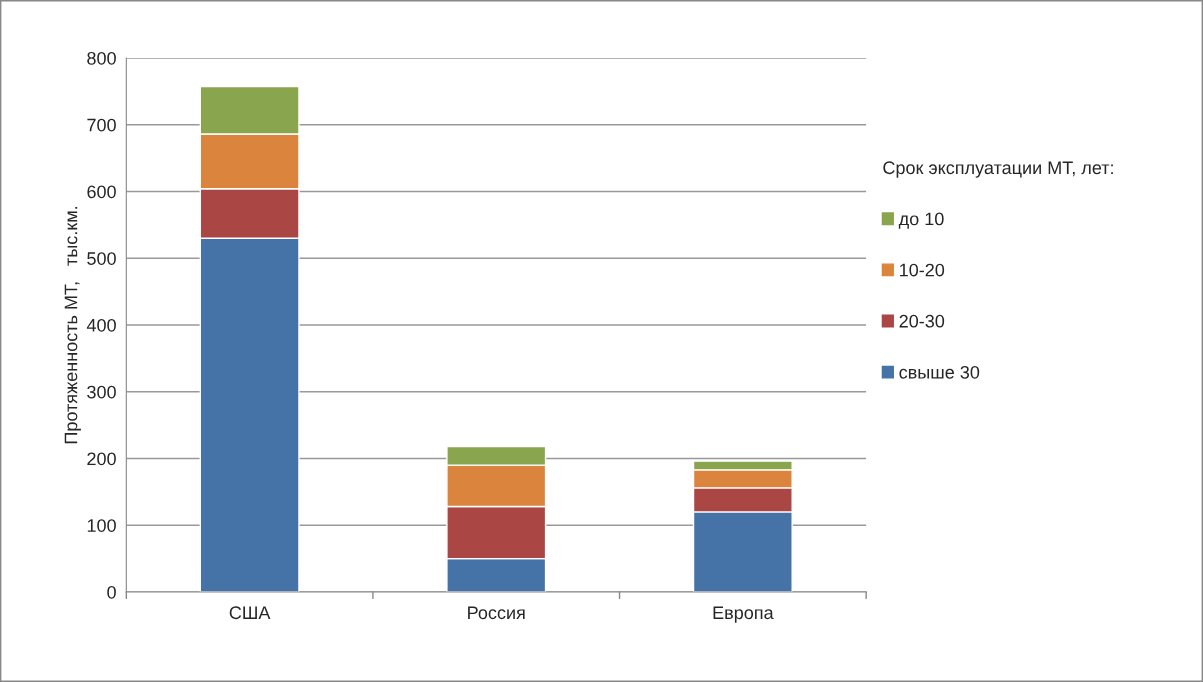 Image resolution: width=1203 pixels, height=682 pixels. Describe the element at coordinates (101, 459) in the screenshot. I see `y-tick-label: 200` at that location.